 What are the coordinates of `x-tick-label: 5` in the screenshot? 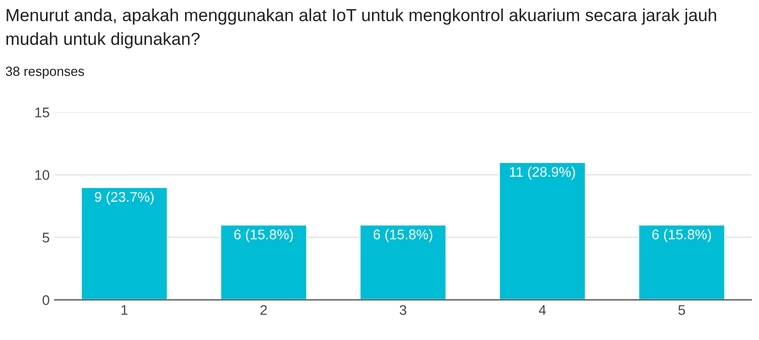 It's located at (682, 310).